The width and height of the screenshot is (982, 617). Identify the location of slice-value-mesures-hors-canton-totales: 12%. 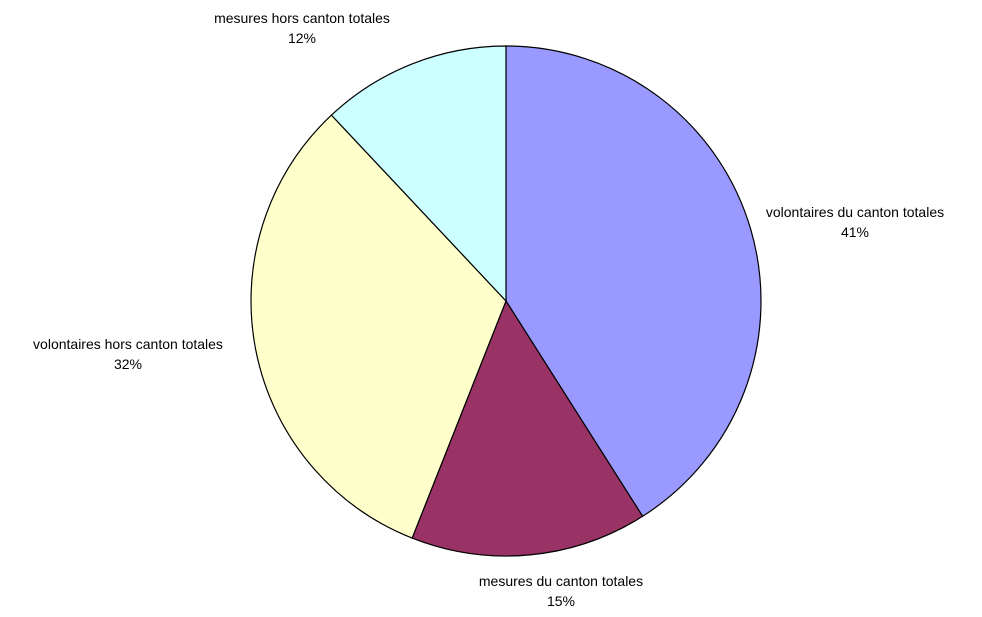
(302, 38).